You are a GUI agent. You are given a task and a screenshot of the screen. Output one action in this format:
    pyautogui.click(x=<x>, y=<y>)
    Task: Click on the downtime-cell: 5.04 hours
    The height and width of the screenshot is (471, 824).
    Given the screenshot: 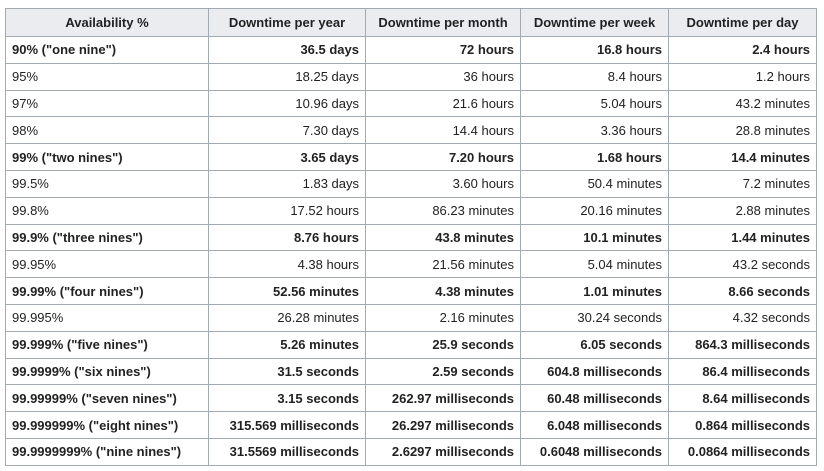 What is the action you would take?
    pyautogui.click(x=594, y=103)
    